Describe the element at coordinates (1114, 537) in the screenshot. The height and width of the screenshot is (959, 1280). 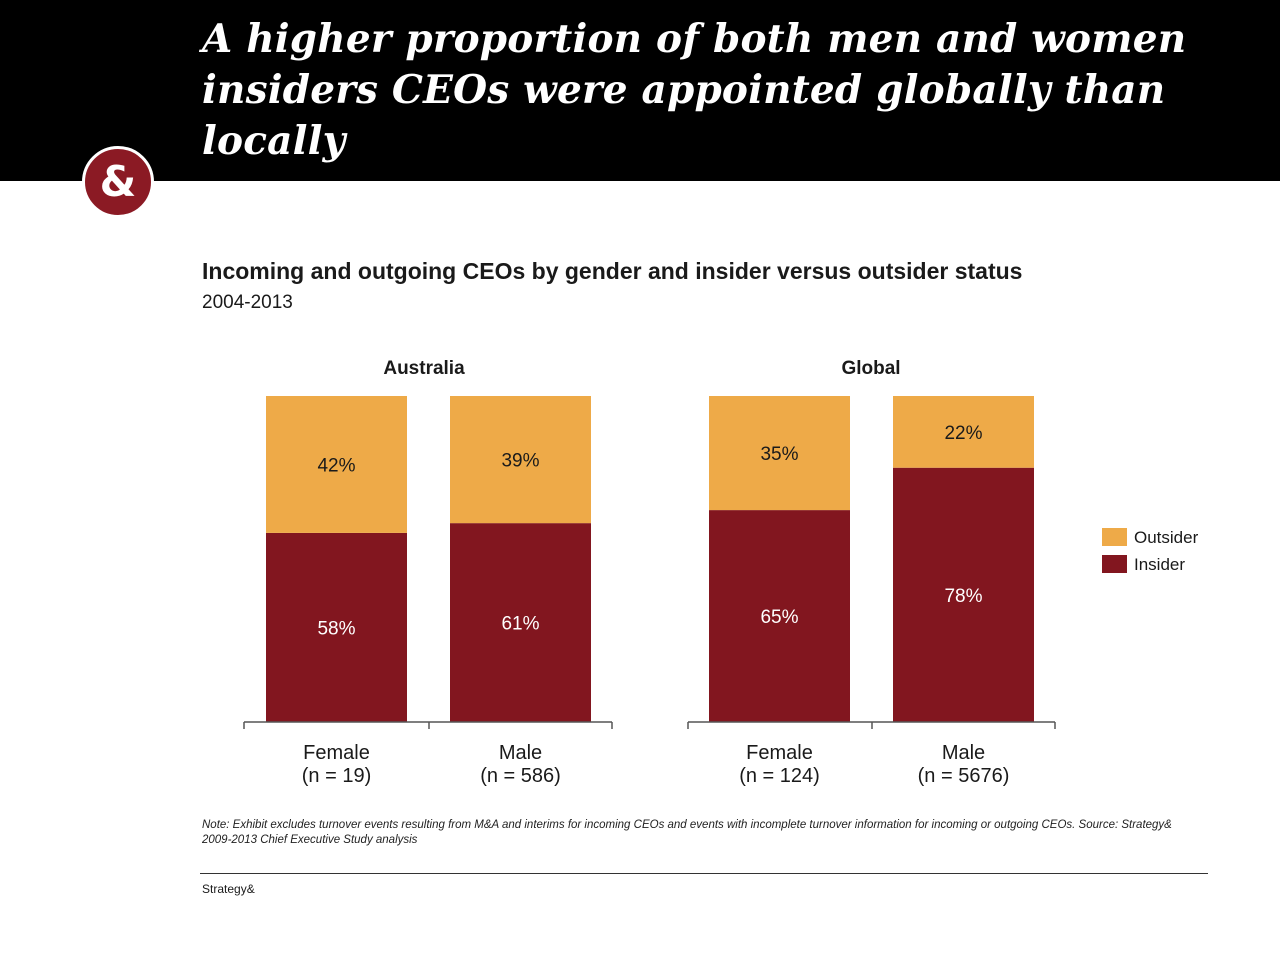
I see `legend-swatch-outsider` at that location.